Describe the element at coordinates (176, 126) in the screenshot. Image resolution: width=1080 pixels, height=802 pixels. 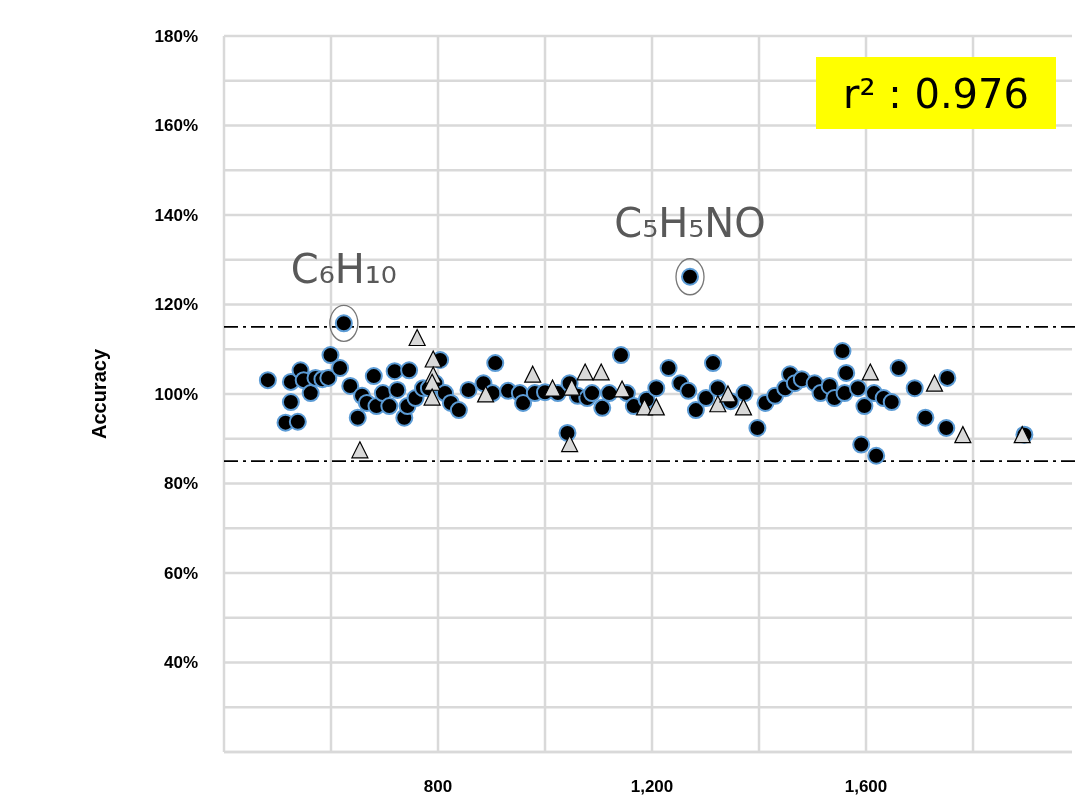
I see `y-tick-label: 160%` at that location.